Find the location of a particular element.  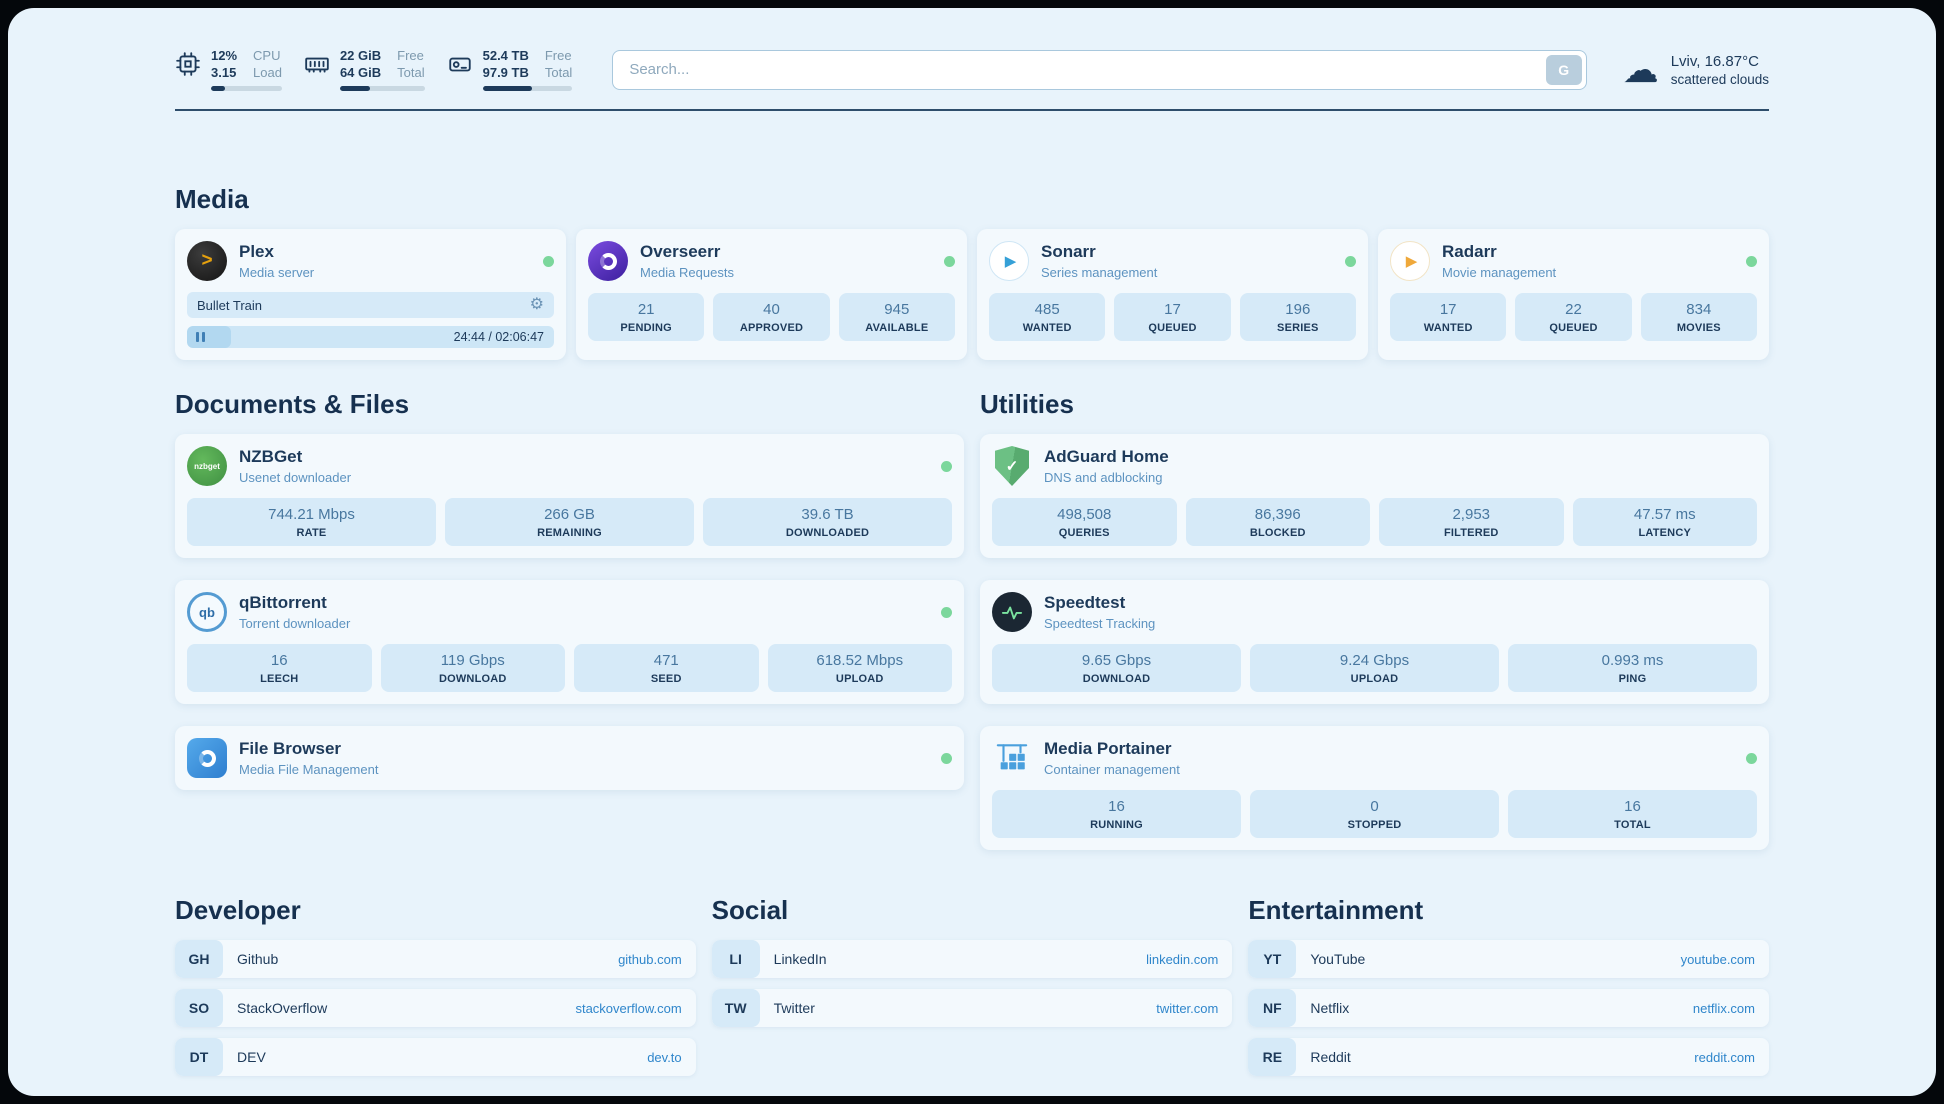

stat-tile: 17 WANTED is located at coordinates (1448, 317).